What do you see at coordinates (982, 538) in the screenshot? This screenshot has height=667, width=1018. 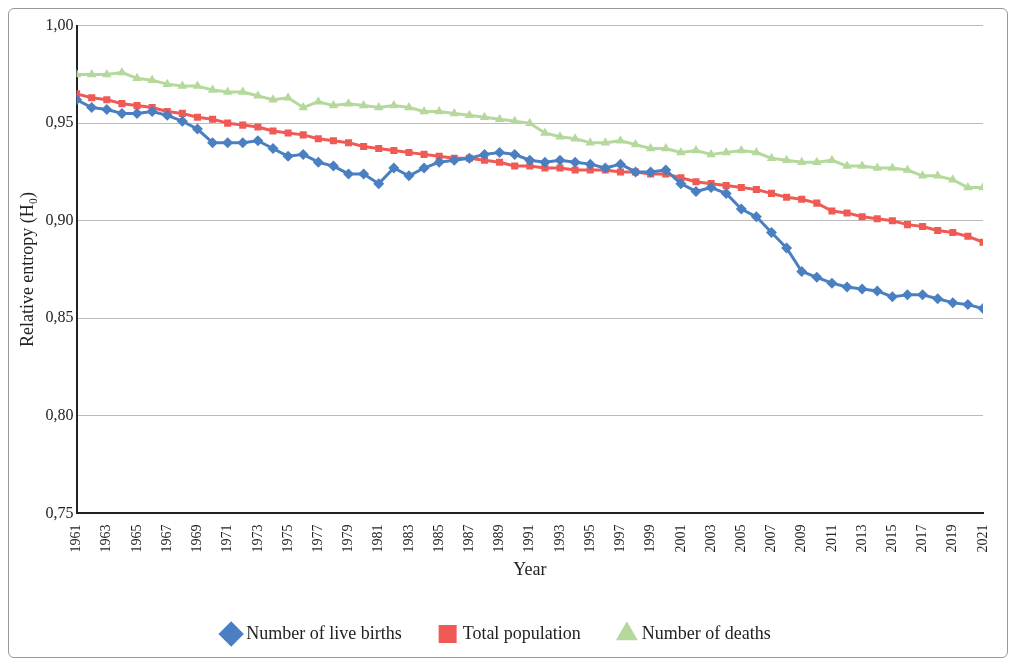 I see `x-tick-label: 2021` at bounding box center [982, 538].